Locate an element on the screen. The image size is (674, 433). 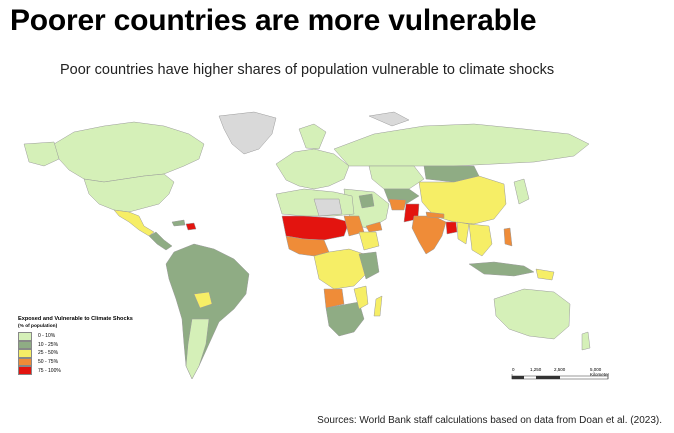
legend-title: Exposed and Vulnerable to Climate Shocks is located at coordinates (75, 319).